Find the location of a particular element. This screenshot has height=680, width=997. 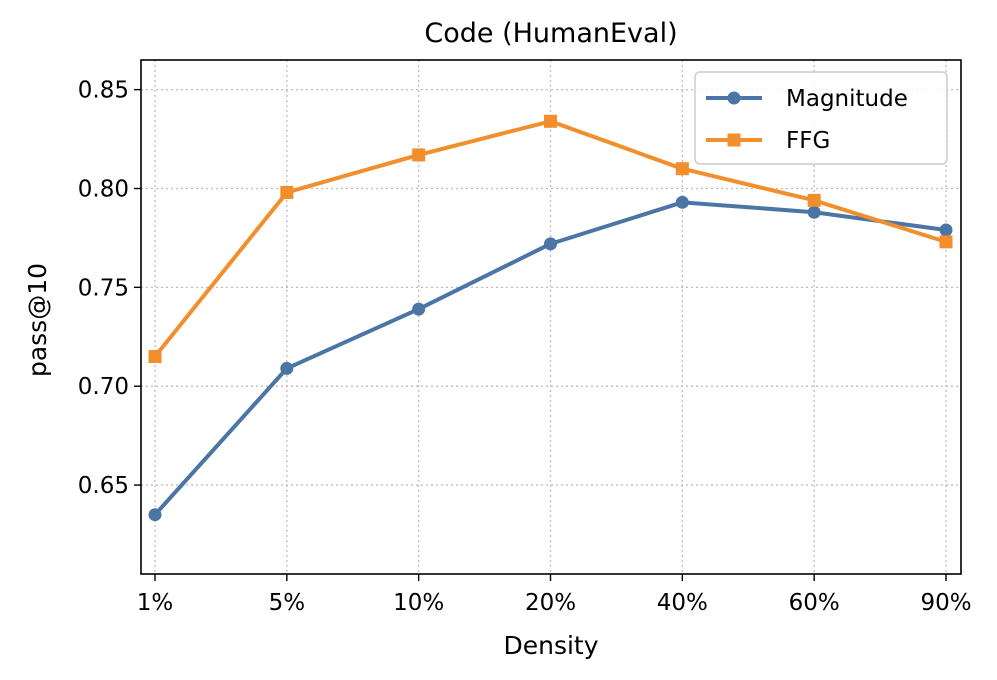

legend-label-magnitude: Magnitude is located at coordinates (847, 99).